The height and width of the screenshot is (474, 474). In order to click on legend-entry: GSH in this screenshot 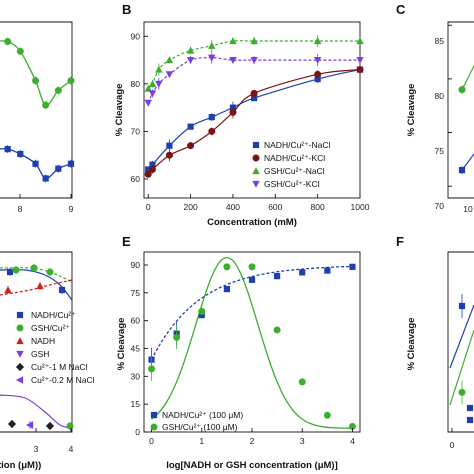, I will do `click(40, 354)`.